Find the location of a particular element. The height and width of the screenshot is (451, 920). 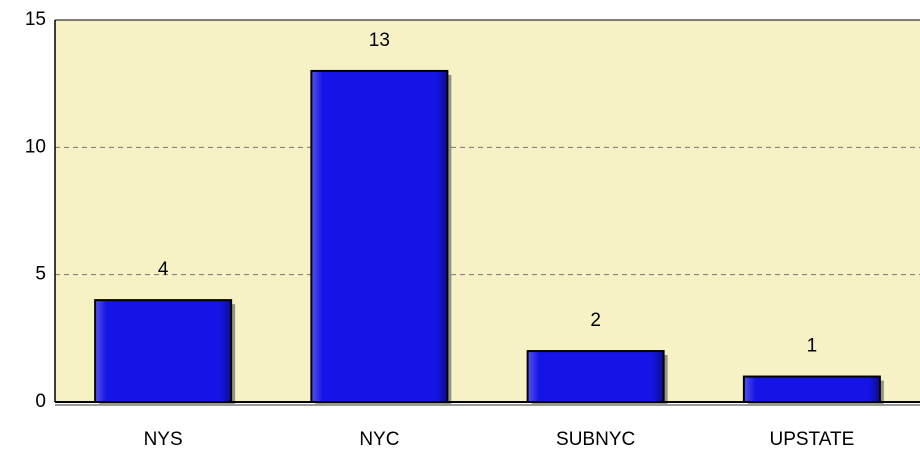

x-tick-label: UPSTATE is located at coordinates (811, 439).